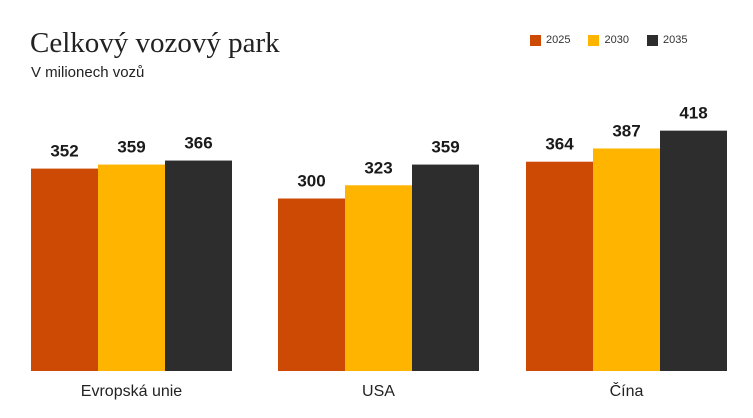 This screenshot has width=753, height=418. I want to click on chart-title: Celkový vozový park, so click(155, 43).